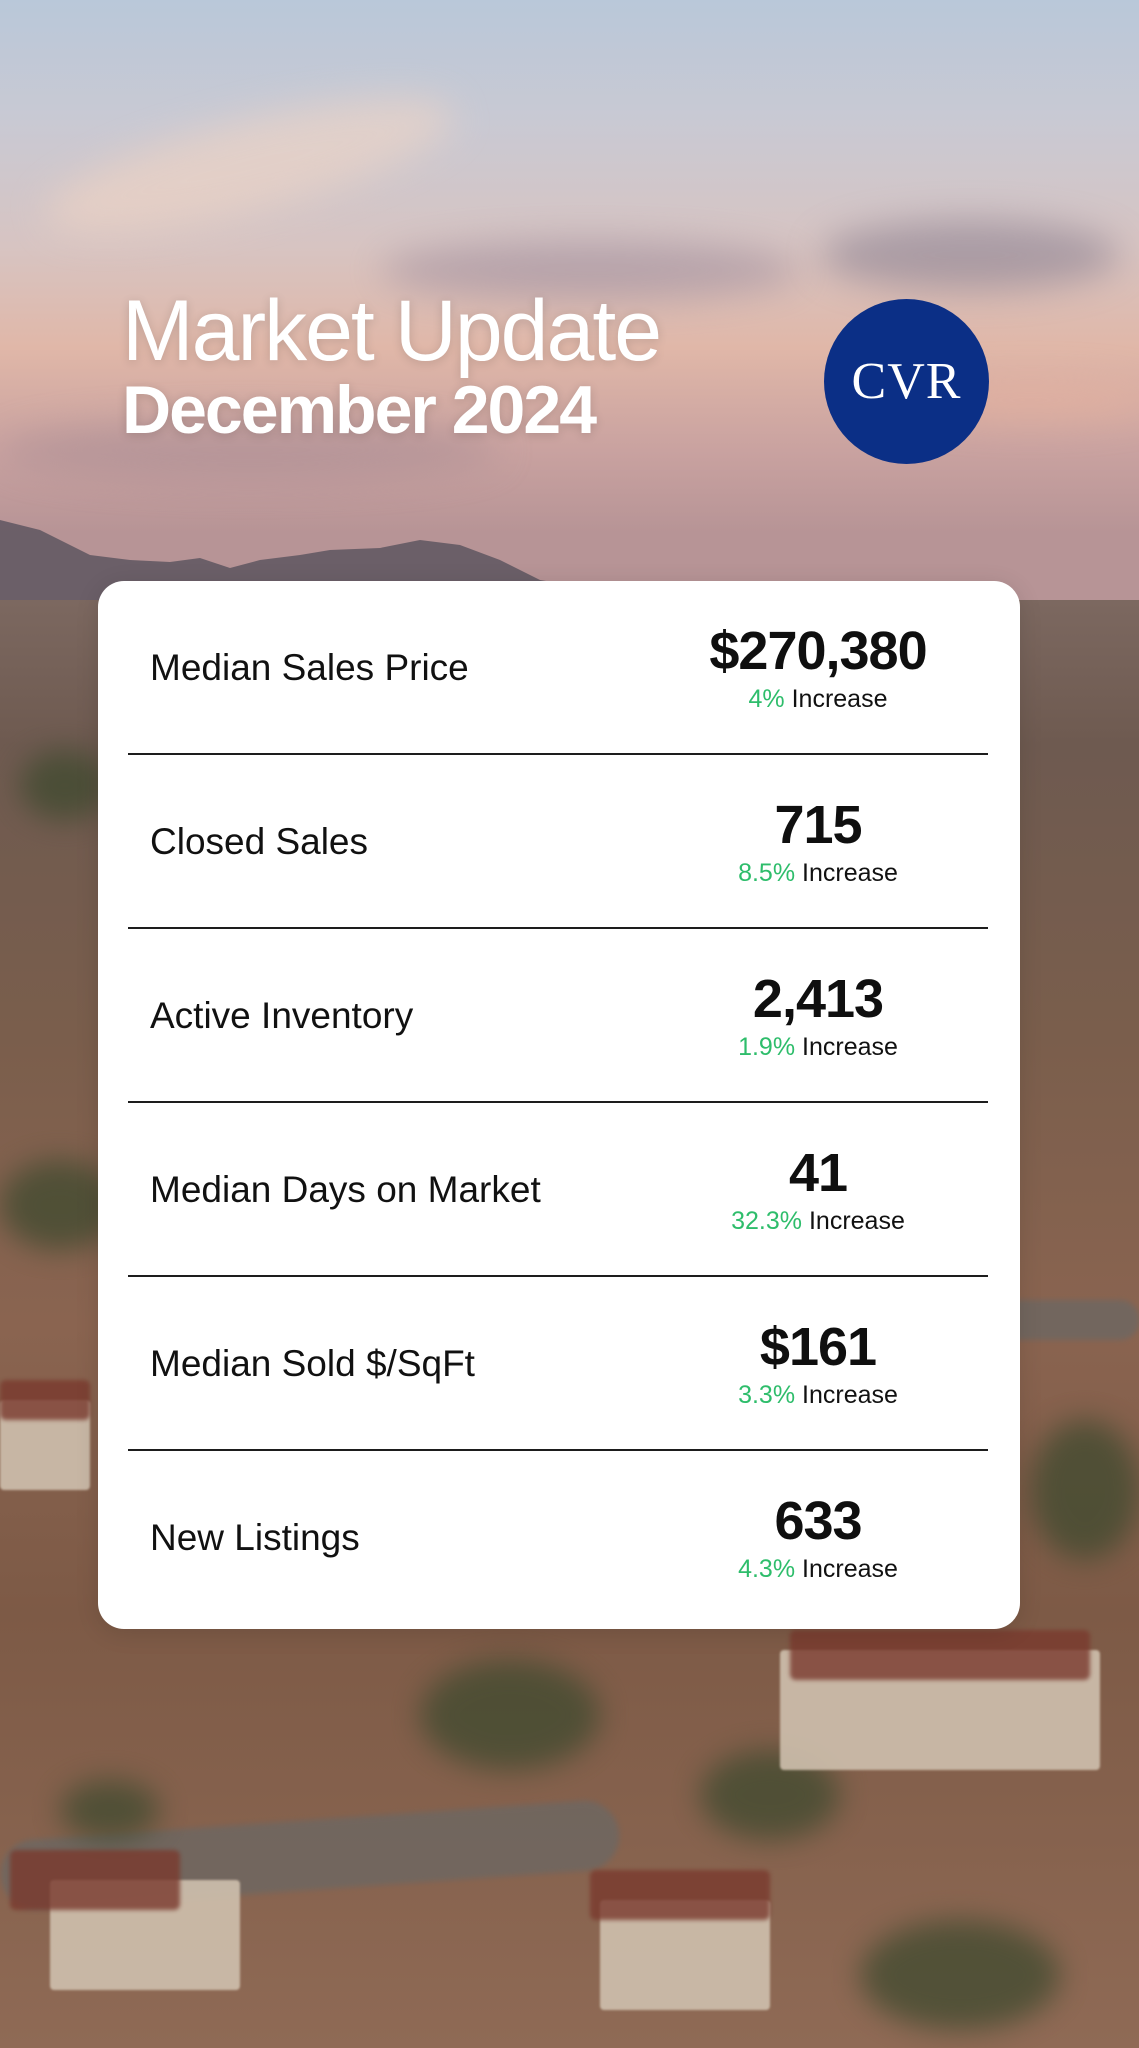 This screenshot has width=1139, height=2048. I want to click on stat-value-block: $270,380 4% Increase, so click(818, 668).